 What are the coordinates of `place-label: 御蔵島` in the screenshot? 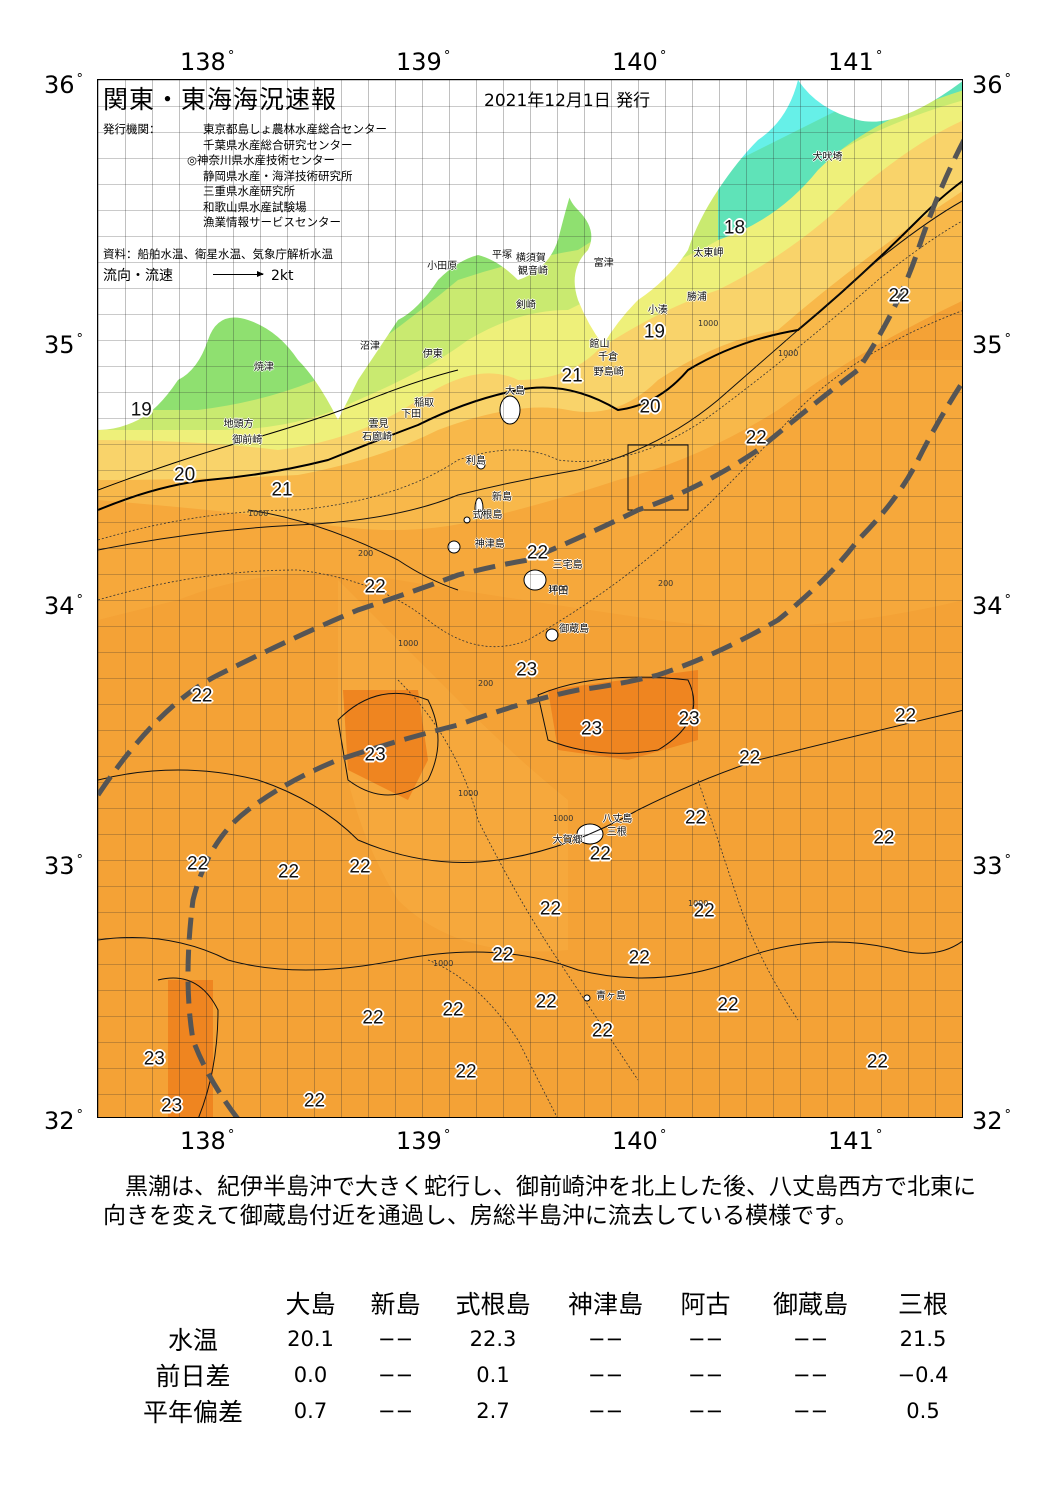 It's located at (574, 630).